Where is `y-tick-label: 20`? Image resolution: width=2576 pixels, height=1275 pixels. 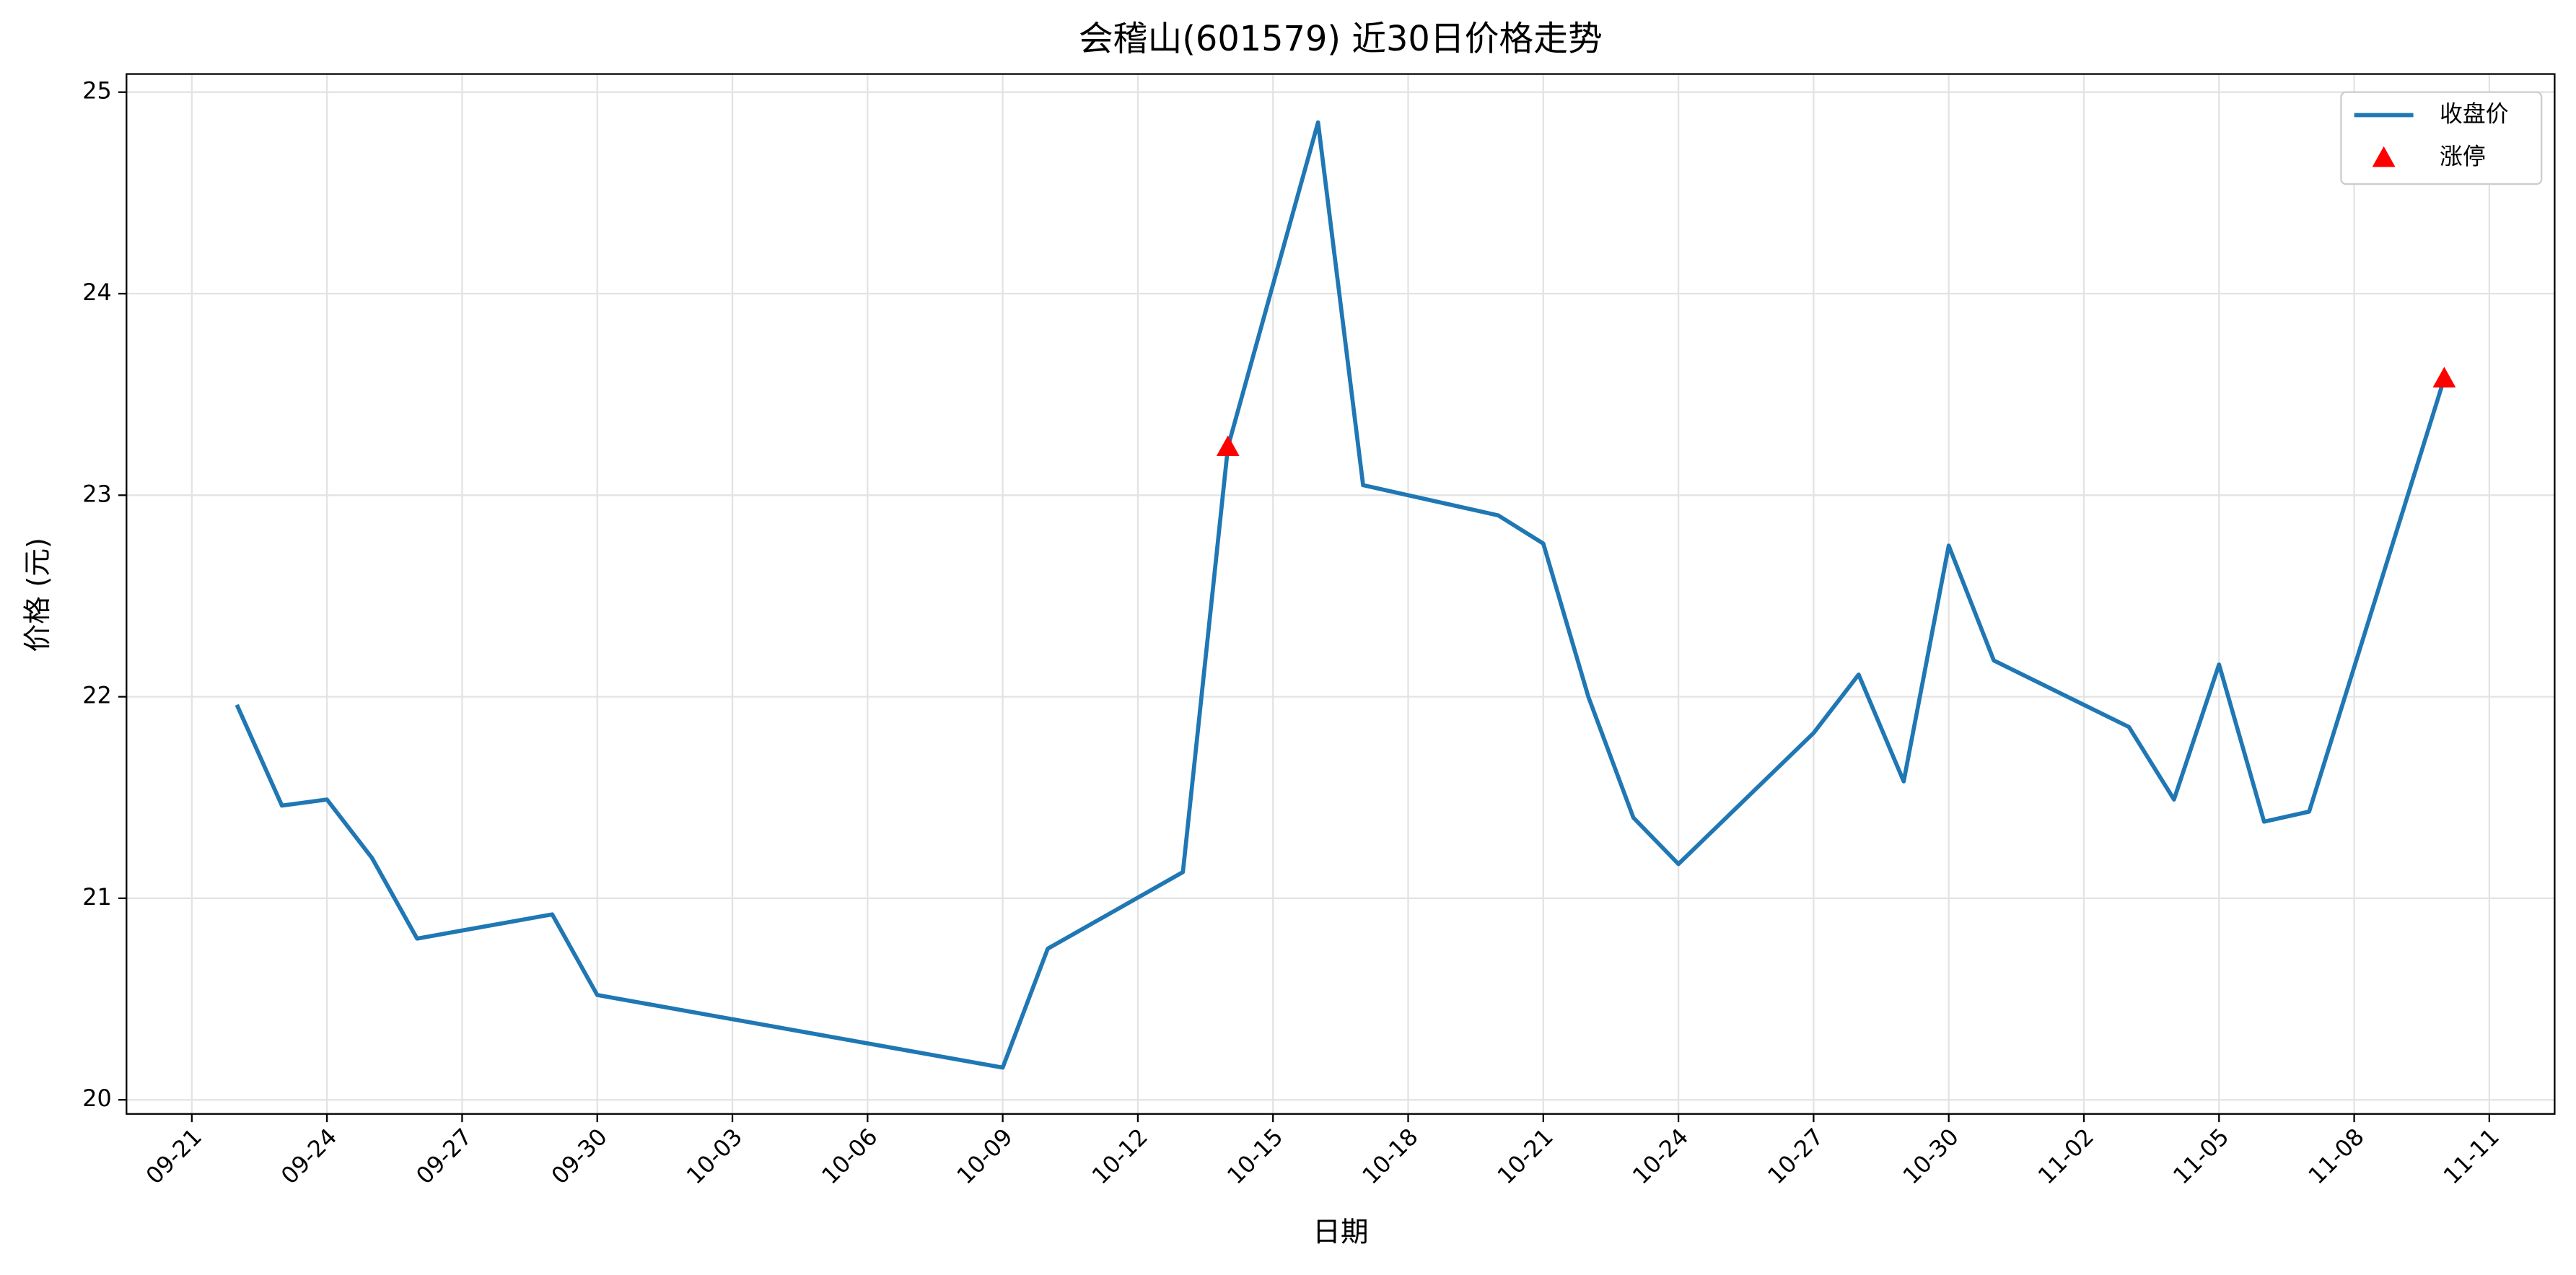 y-tick-label: 20 is located at coordinates (97, 1099).